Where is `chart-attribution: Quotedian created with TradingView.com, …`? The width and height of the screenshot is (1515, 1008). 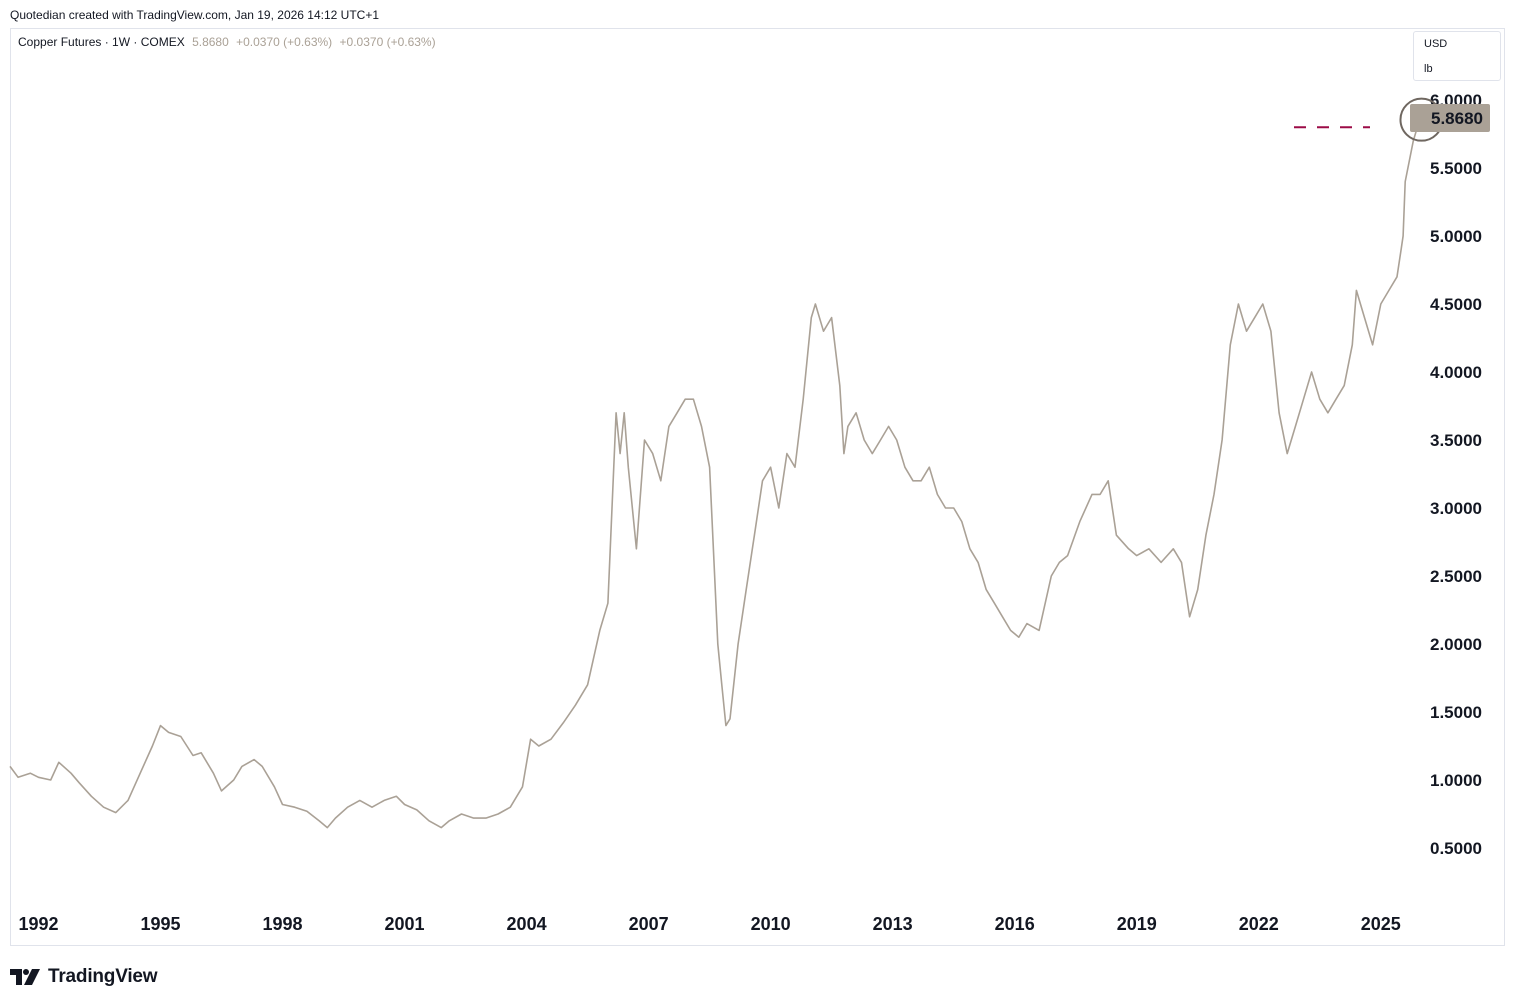
chart-attribution: Quotedian created with TradingView.com, … is located at coordinates (195, 15).